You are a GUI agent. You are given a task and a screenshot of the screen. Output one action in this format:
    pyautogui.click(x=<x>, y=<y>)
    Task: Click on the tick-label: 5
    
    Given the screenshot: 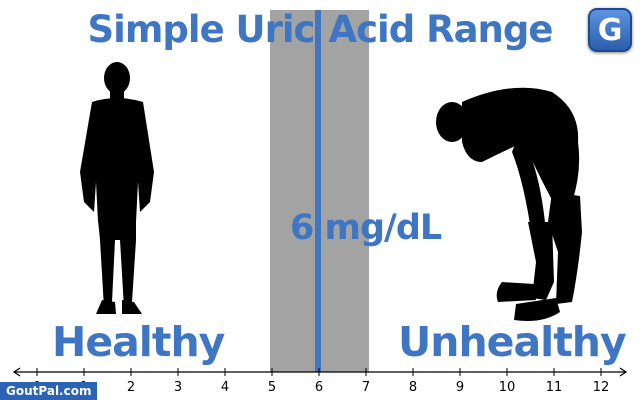 What is the action you would take?
    pyautogui.click(x=272, y=387)
    